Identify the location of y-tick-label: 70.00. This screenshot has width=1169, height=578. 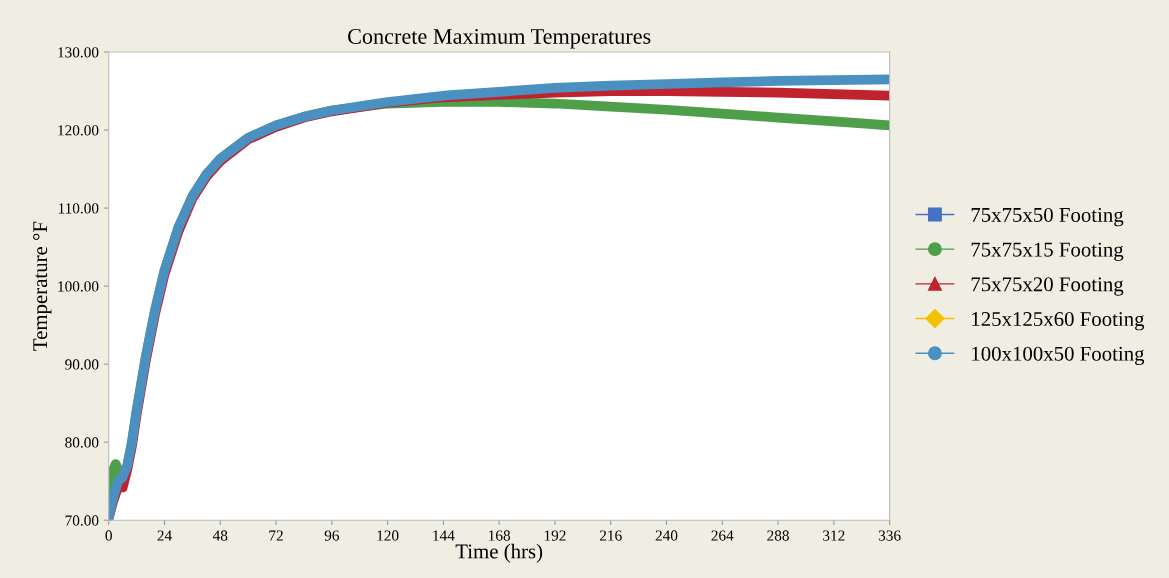
(82, 520).